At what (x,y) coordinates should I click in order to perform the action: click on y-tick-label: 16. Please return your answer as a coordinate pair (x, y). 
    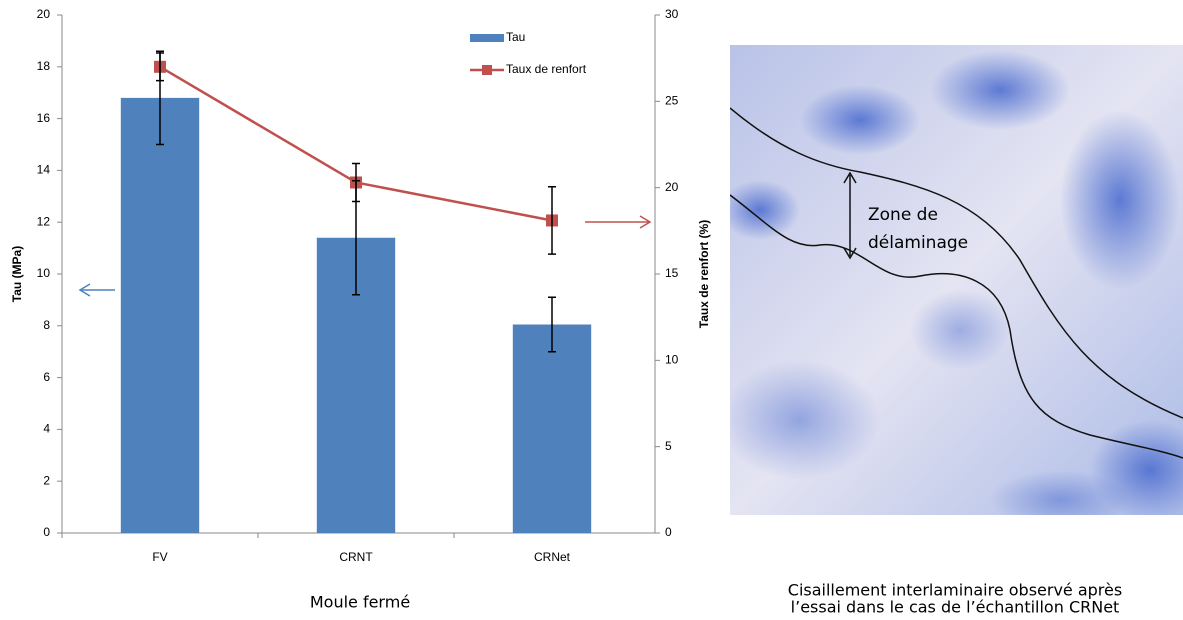
    Looking at the image, I should click on (44, 118).